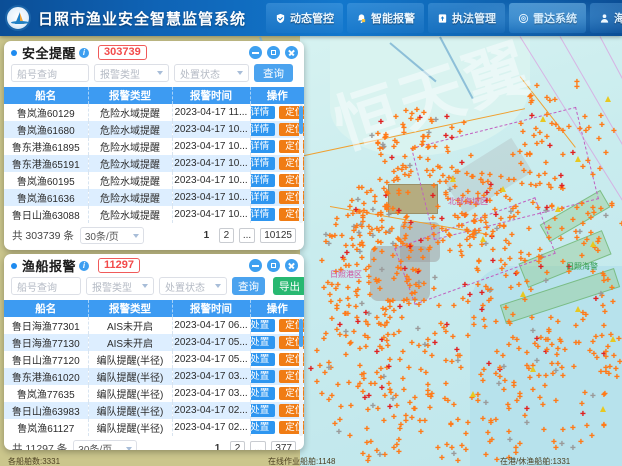 This screenshot has height=466, width=622. What do you see at coordinates (154, 112) in the screenshot?
I see `table-row: 鲁岚渔60129 危险水域提醒 2023-04-17 11... 详情 定位` at bounding box center [154, 112].